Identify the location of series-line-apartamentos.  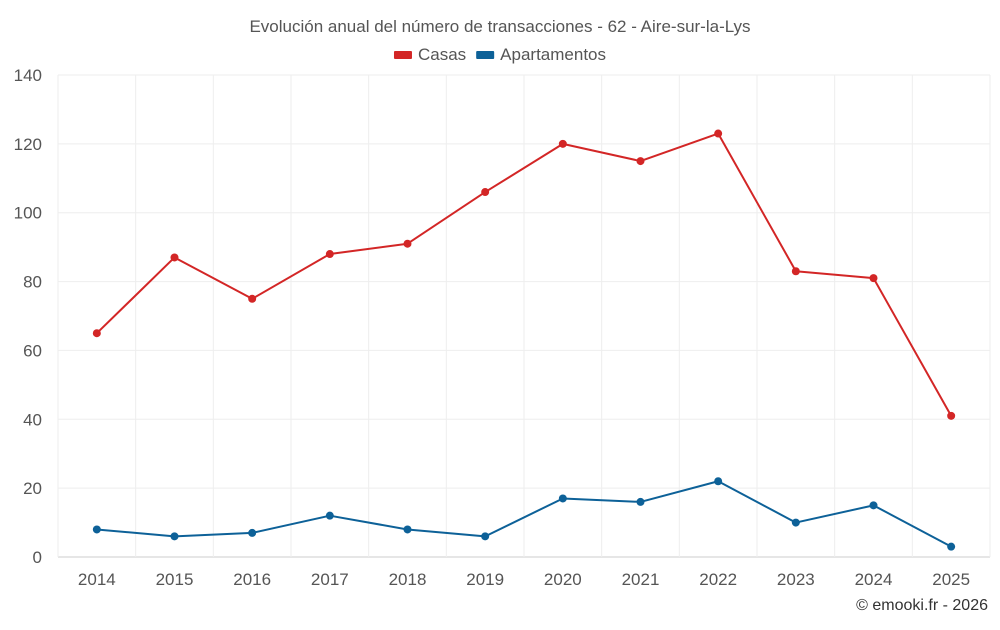
(524, 514).